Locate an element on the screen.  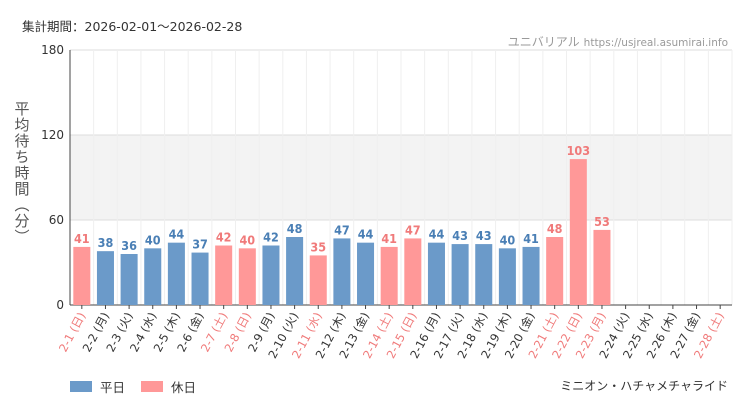
y-tick-label: 180 is located at coordinates (52, 50).